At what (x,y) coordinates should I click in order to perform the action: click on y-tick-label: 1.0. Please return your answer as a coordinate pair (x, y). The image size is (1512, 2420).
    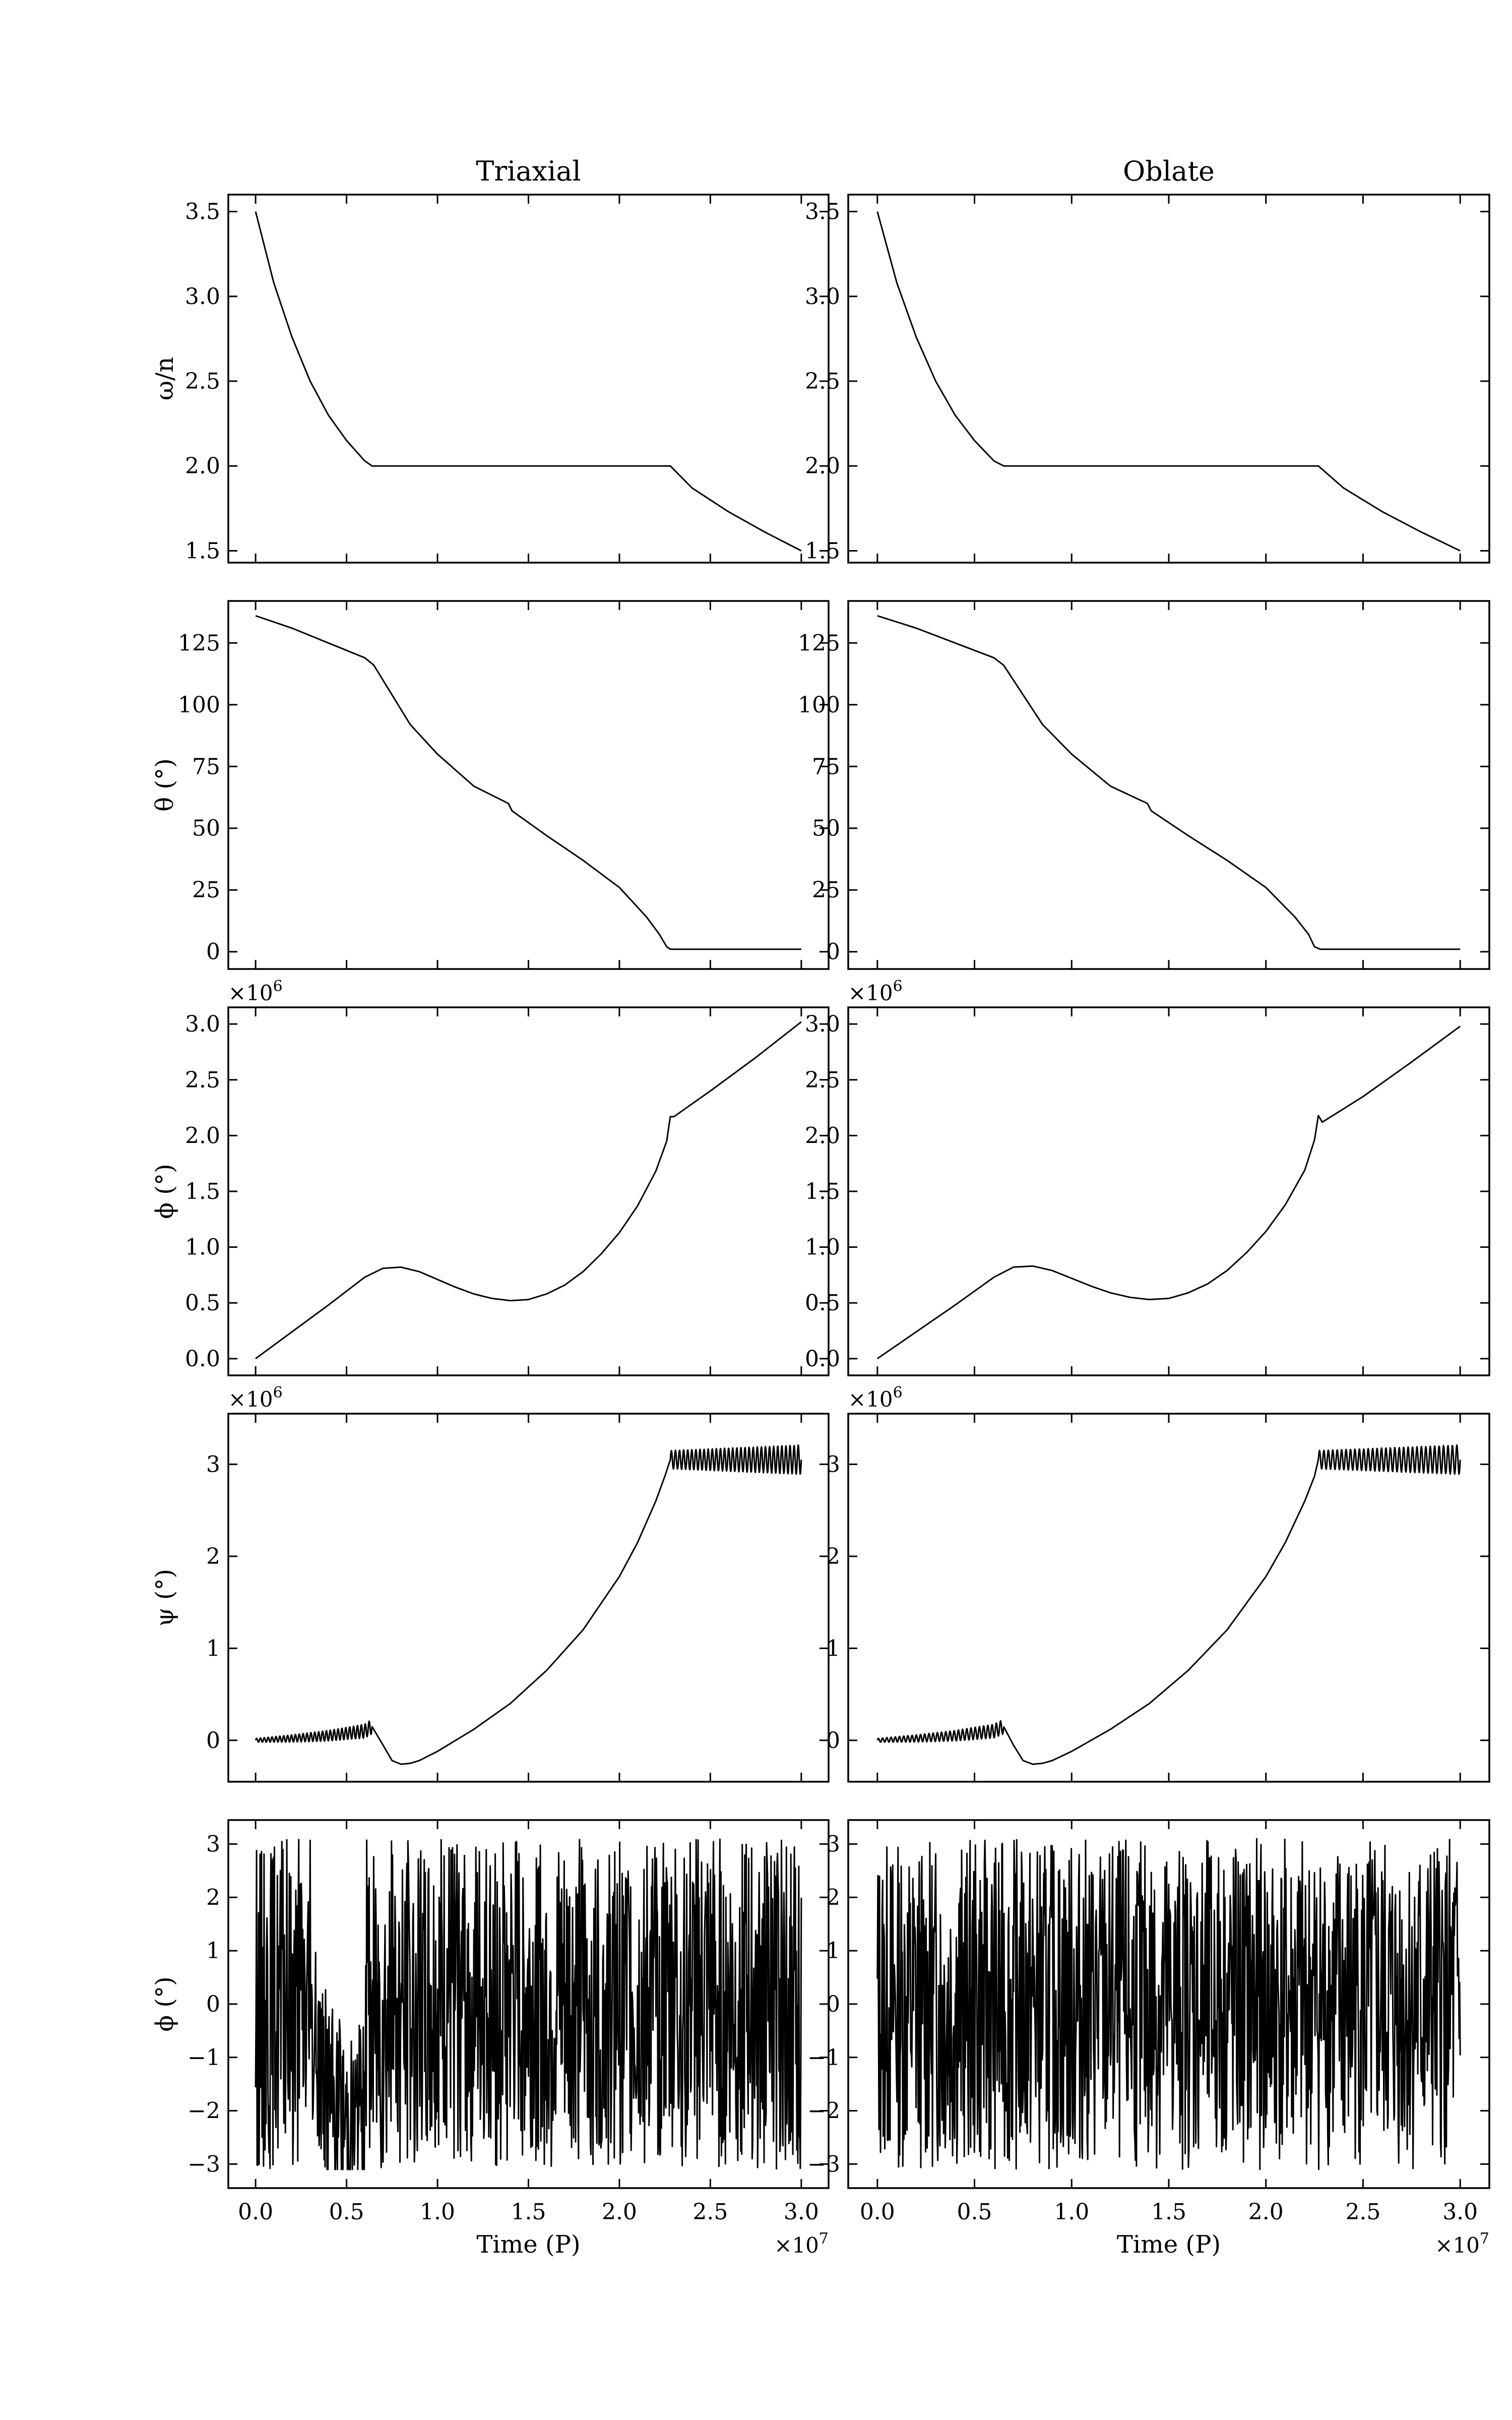
    Looking at the image, I should click on (823, 1247).